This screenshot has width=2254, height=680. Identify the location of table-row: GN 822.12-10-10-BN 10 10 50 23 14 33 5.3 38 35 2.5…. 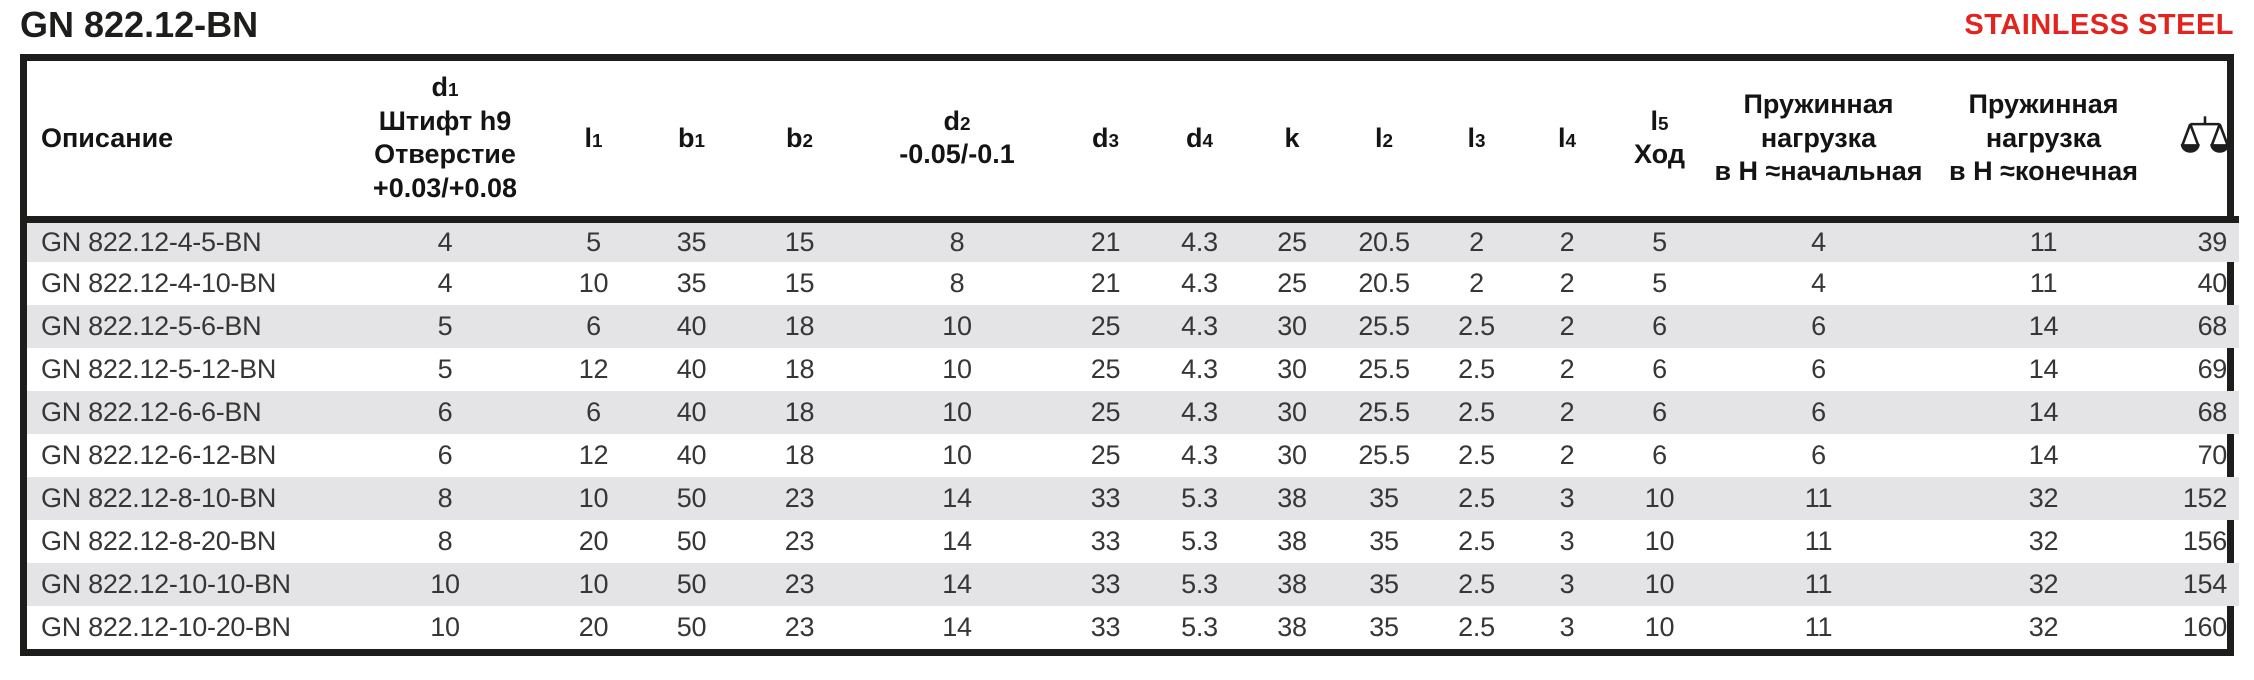
(1133, 584).